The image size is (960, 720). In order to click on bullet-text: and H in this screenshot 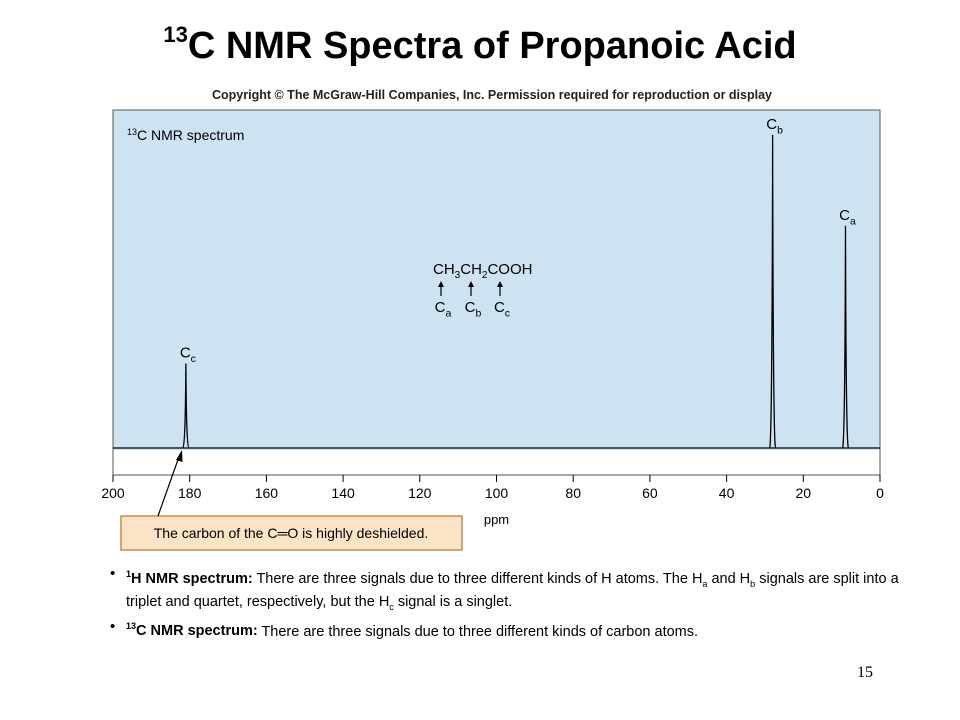, I will do `click(729, 578)`.